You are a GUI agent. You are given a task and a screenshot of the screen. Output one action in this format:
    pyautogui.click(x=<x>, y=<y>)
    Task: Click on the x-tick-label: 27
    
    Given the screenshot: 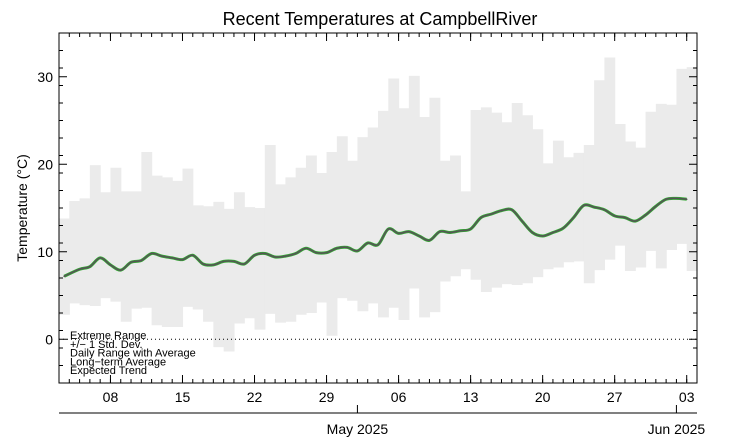 What is the action you would take?
    pyautogui.click(x=615, y=397)
    